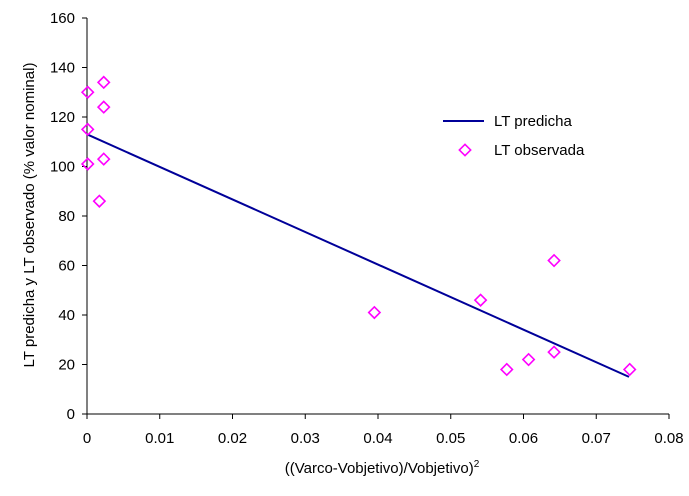  Describe the element at coordinates (159, 438) in the screenshot. I see `x-tick-label: 0.01` at that location.